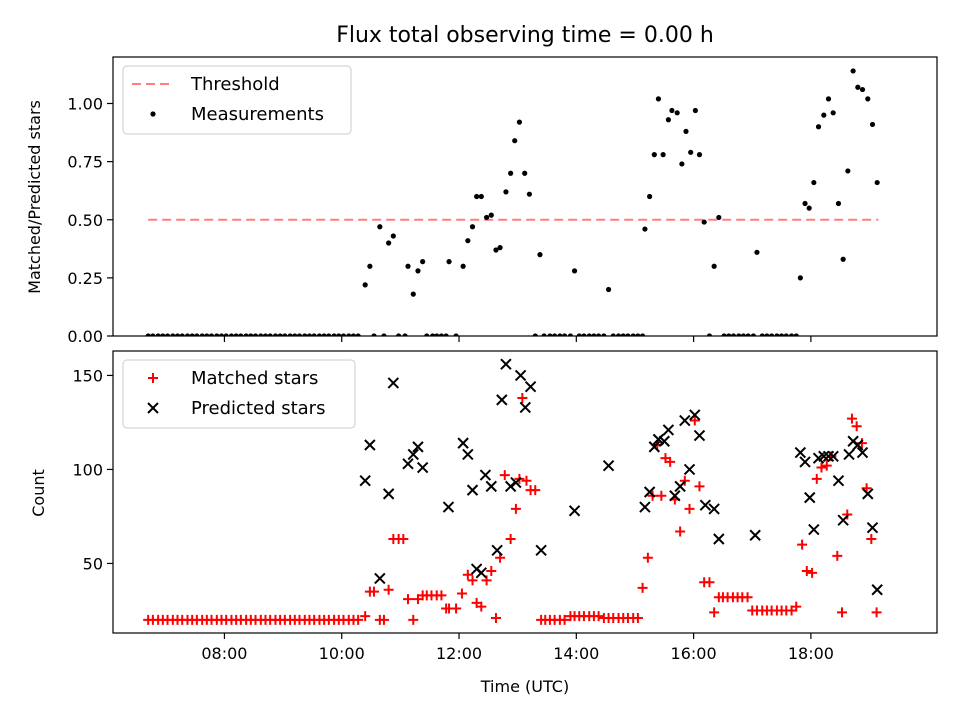  Describe the element at coordinates (85, 104) in the screenshot. I see `top-y-tick-label: 1.00` at that location.